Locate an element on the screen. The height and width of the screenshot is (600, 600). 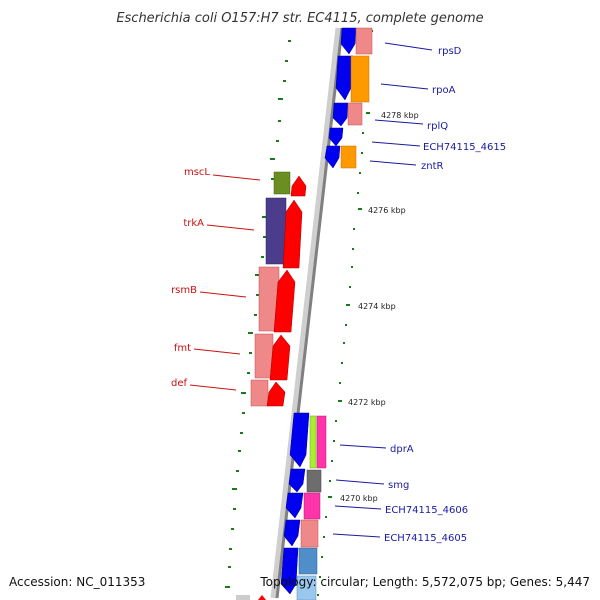
gene-arrow-zntR is located at coordinates (332, 157).